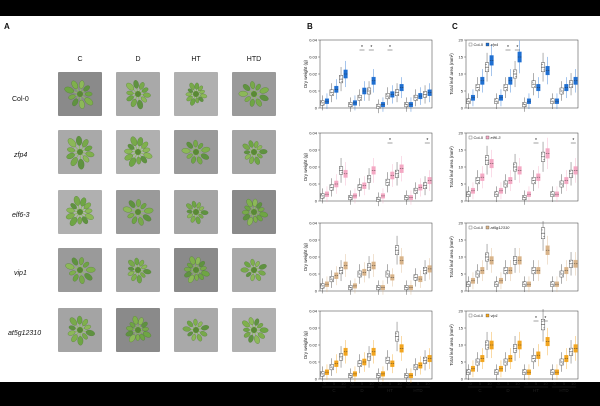 This screenshot has height=406, width=600. I want to click on y-tick-label: 15, so click(461, 150).